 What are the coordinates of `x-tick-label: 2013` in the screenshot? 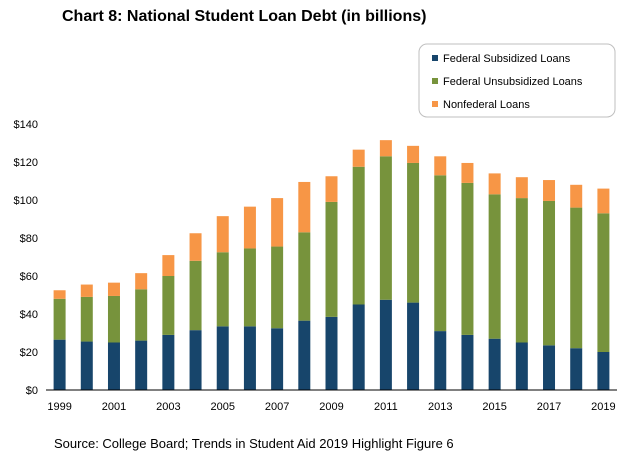 It's located at (440, 407).